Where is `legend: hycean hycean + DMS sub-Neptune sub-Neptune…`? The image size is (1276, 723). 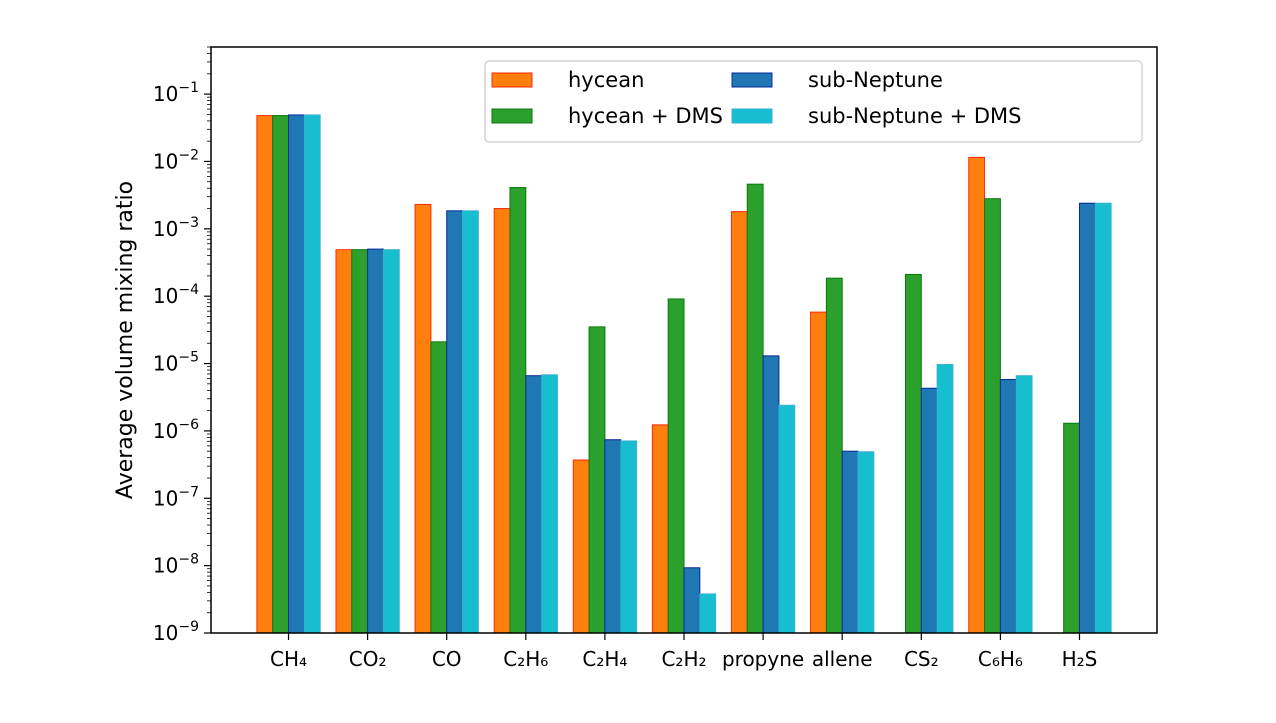
legend: hycean hycean + DMS sub-Neptune sub-Neptune… is located at coordinates (813, 101).